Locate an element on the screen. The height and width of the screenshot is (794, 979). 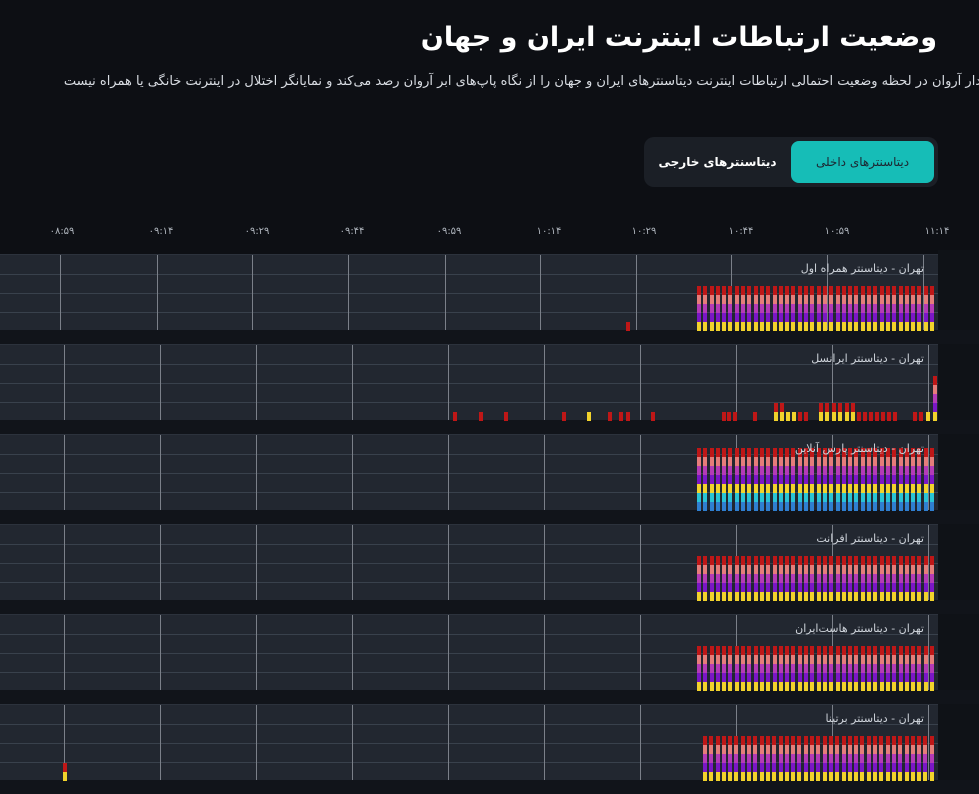
tab-domestic-datacenters: دیتاسنترهای داخلی is located at coordinates (862, 162).